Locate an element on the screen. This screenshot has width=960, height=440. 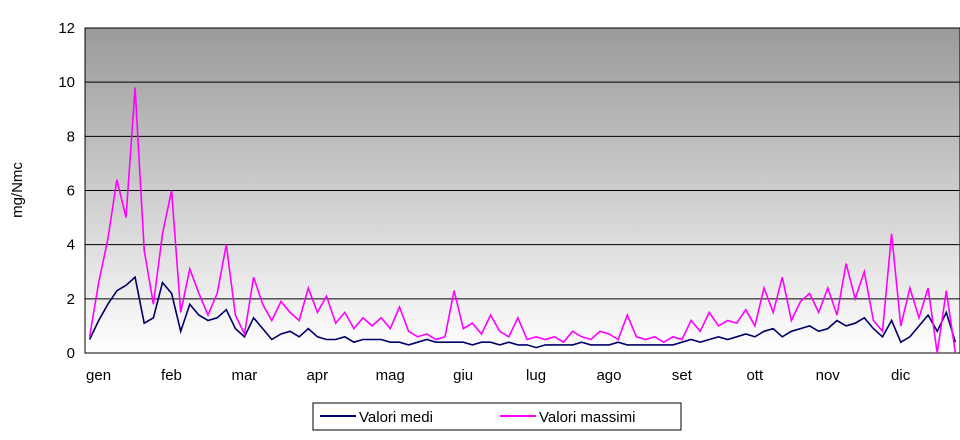
y-tick-label: 12 is located at coordinates (66, 28).